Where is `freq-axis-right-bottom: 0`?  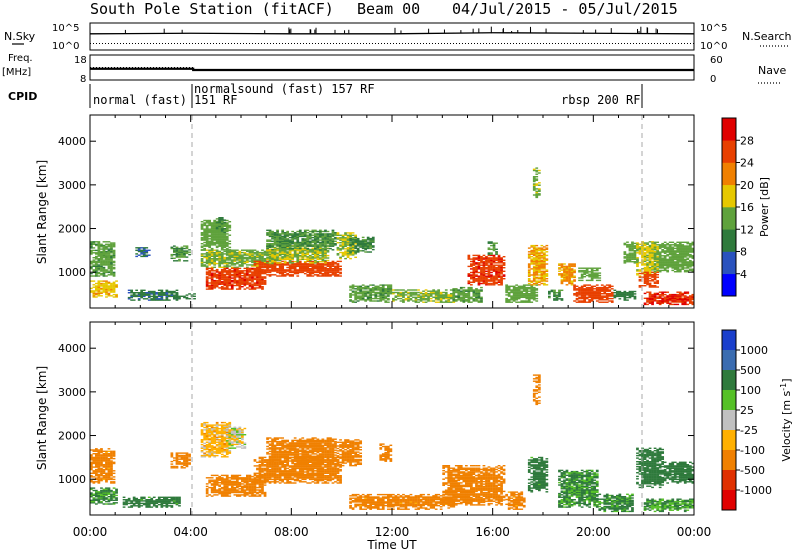
freq-axis-right-bottom: 0 is located at coordinates (713, 79).